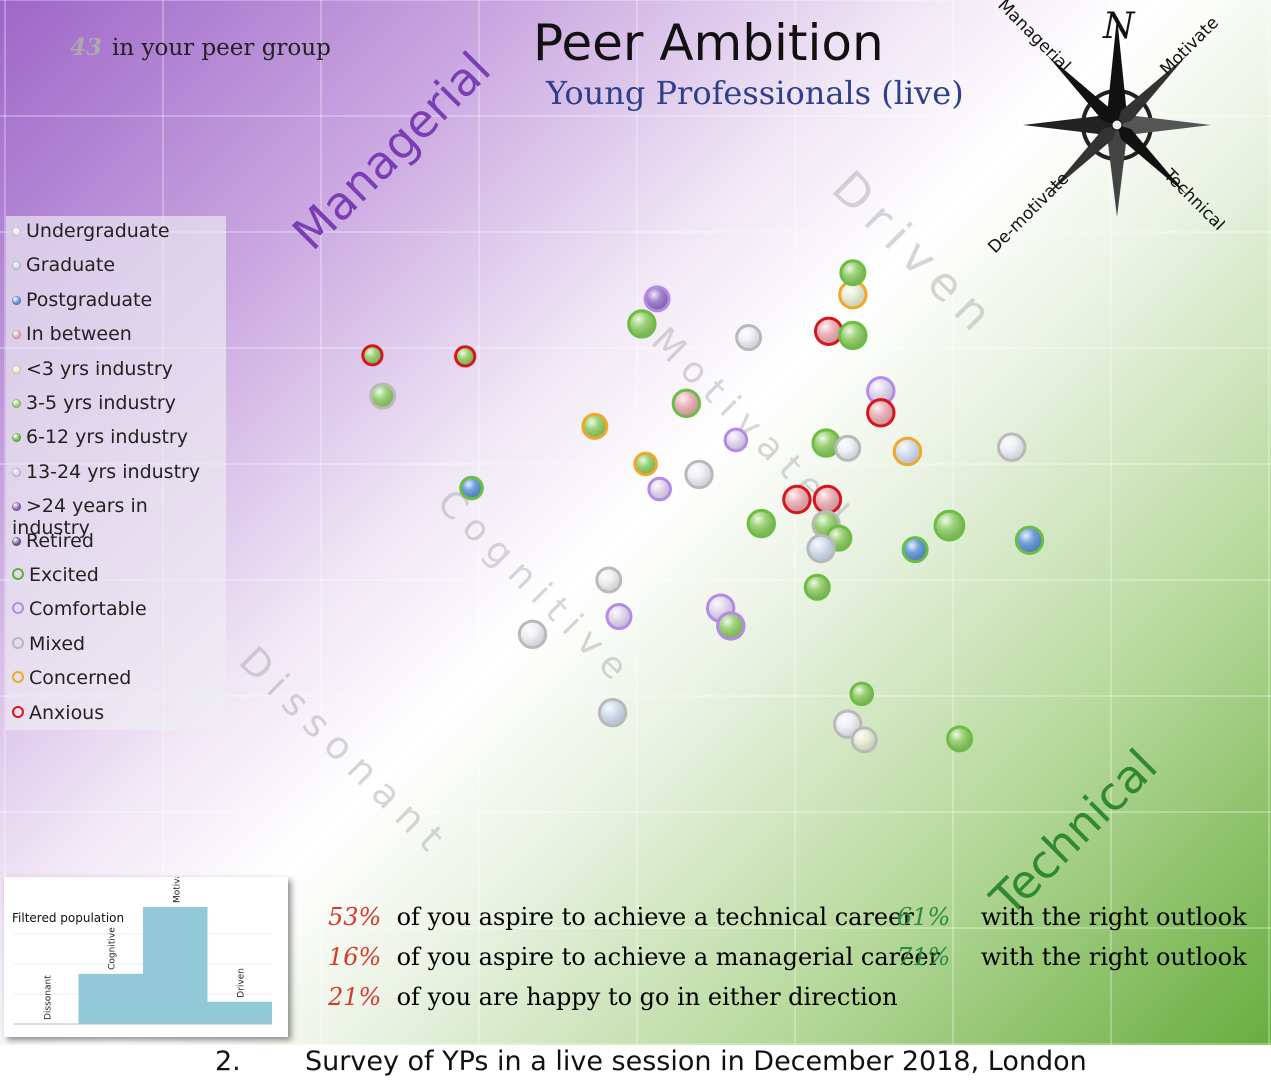 The height and width of the screenshot is (1082, 1271). Describe the element at coordinates (48, 997) in the screenshot. I see `histogram-label-dissonant: Dissonant` at that location.